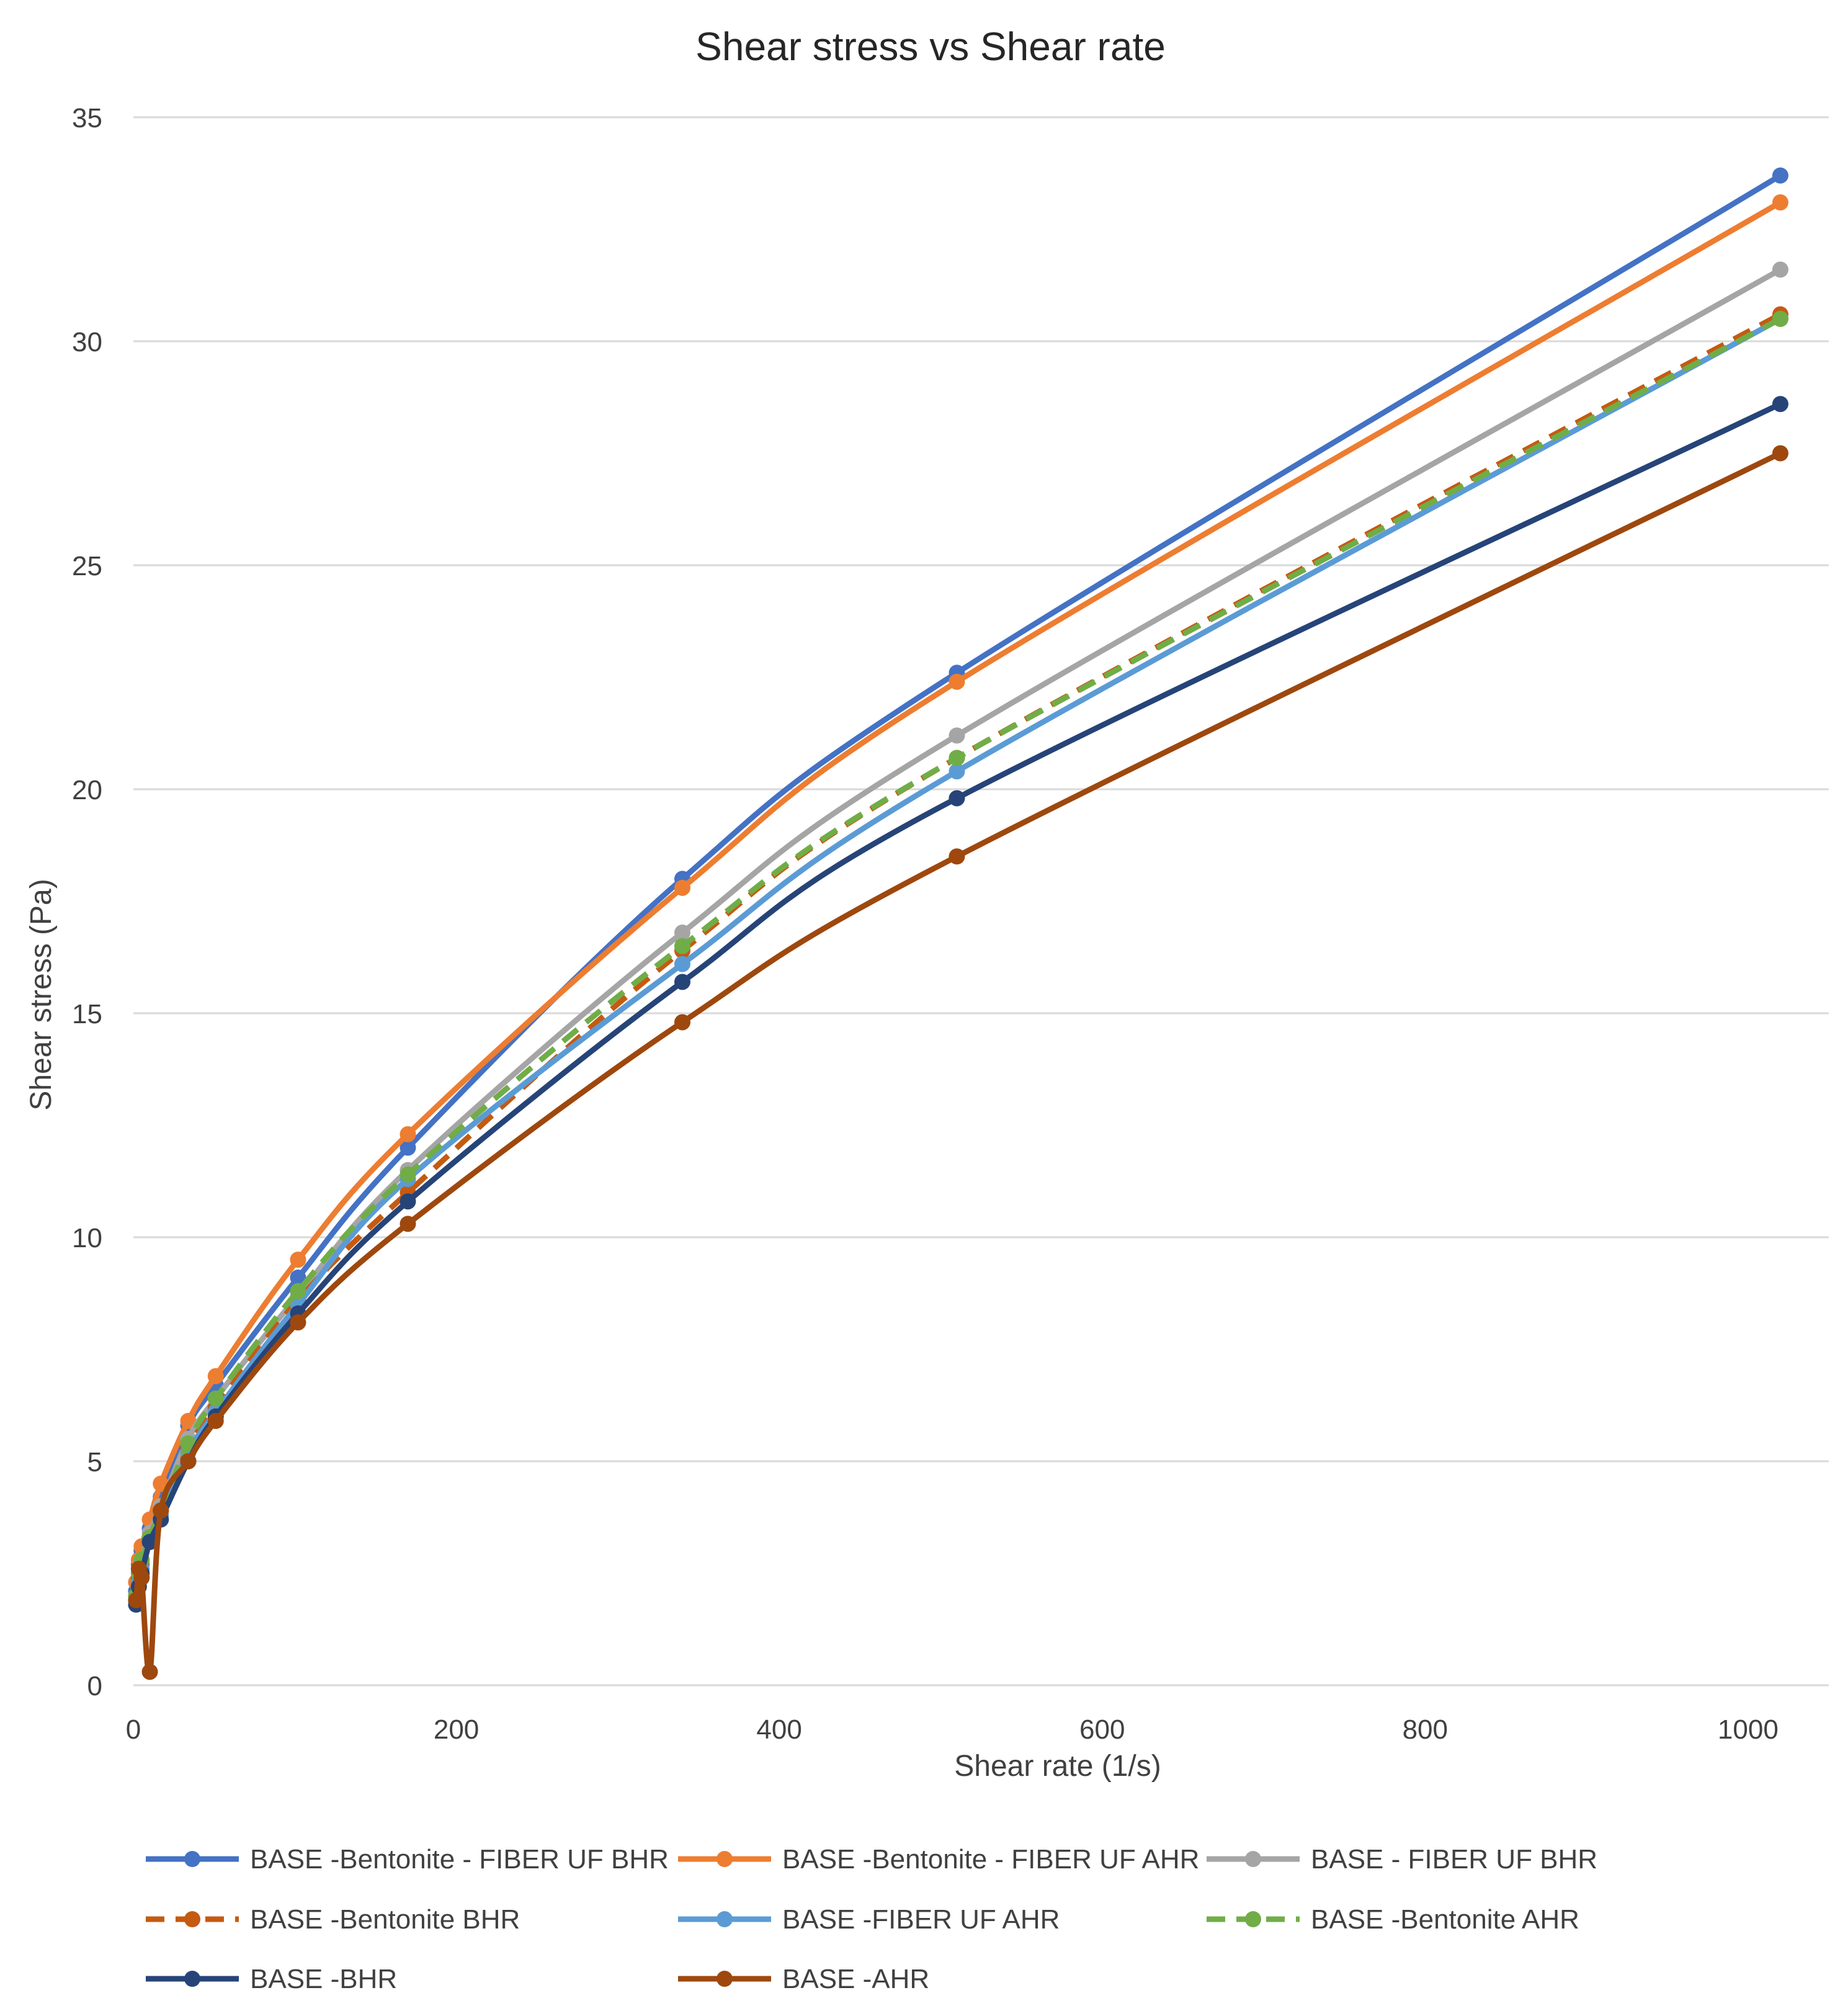  Describe the element at coordinates (385, 1919) in the screenshot. I see `legend-label-4: BASE -Bentonite BHR` at that location.